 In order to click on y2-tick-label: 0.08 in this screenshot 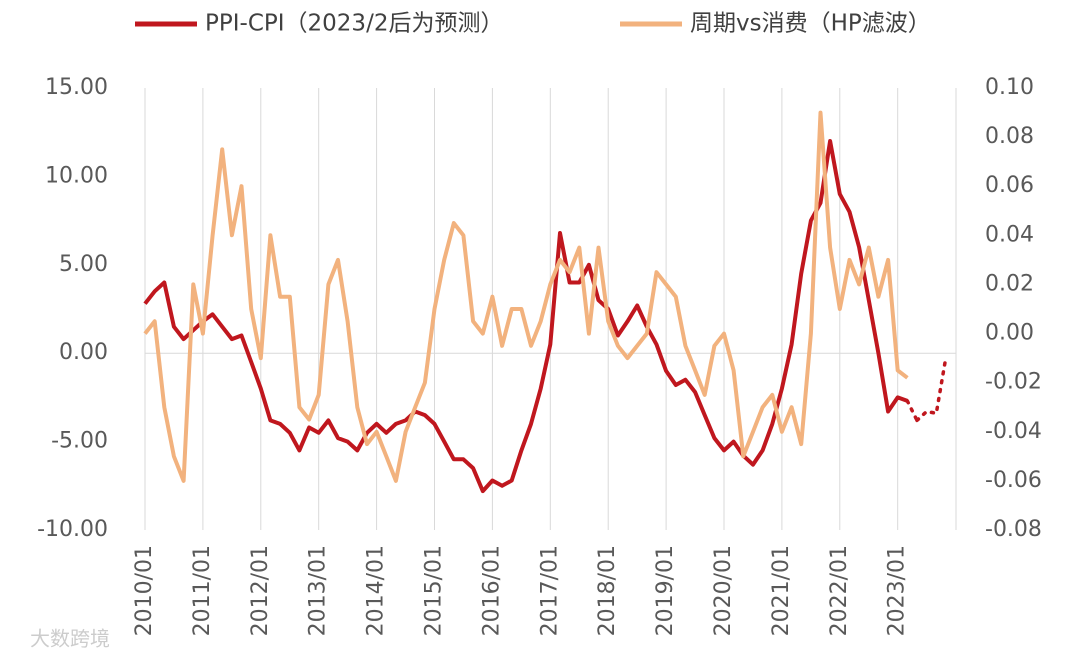, I will do `click(1009, 136)`.